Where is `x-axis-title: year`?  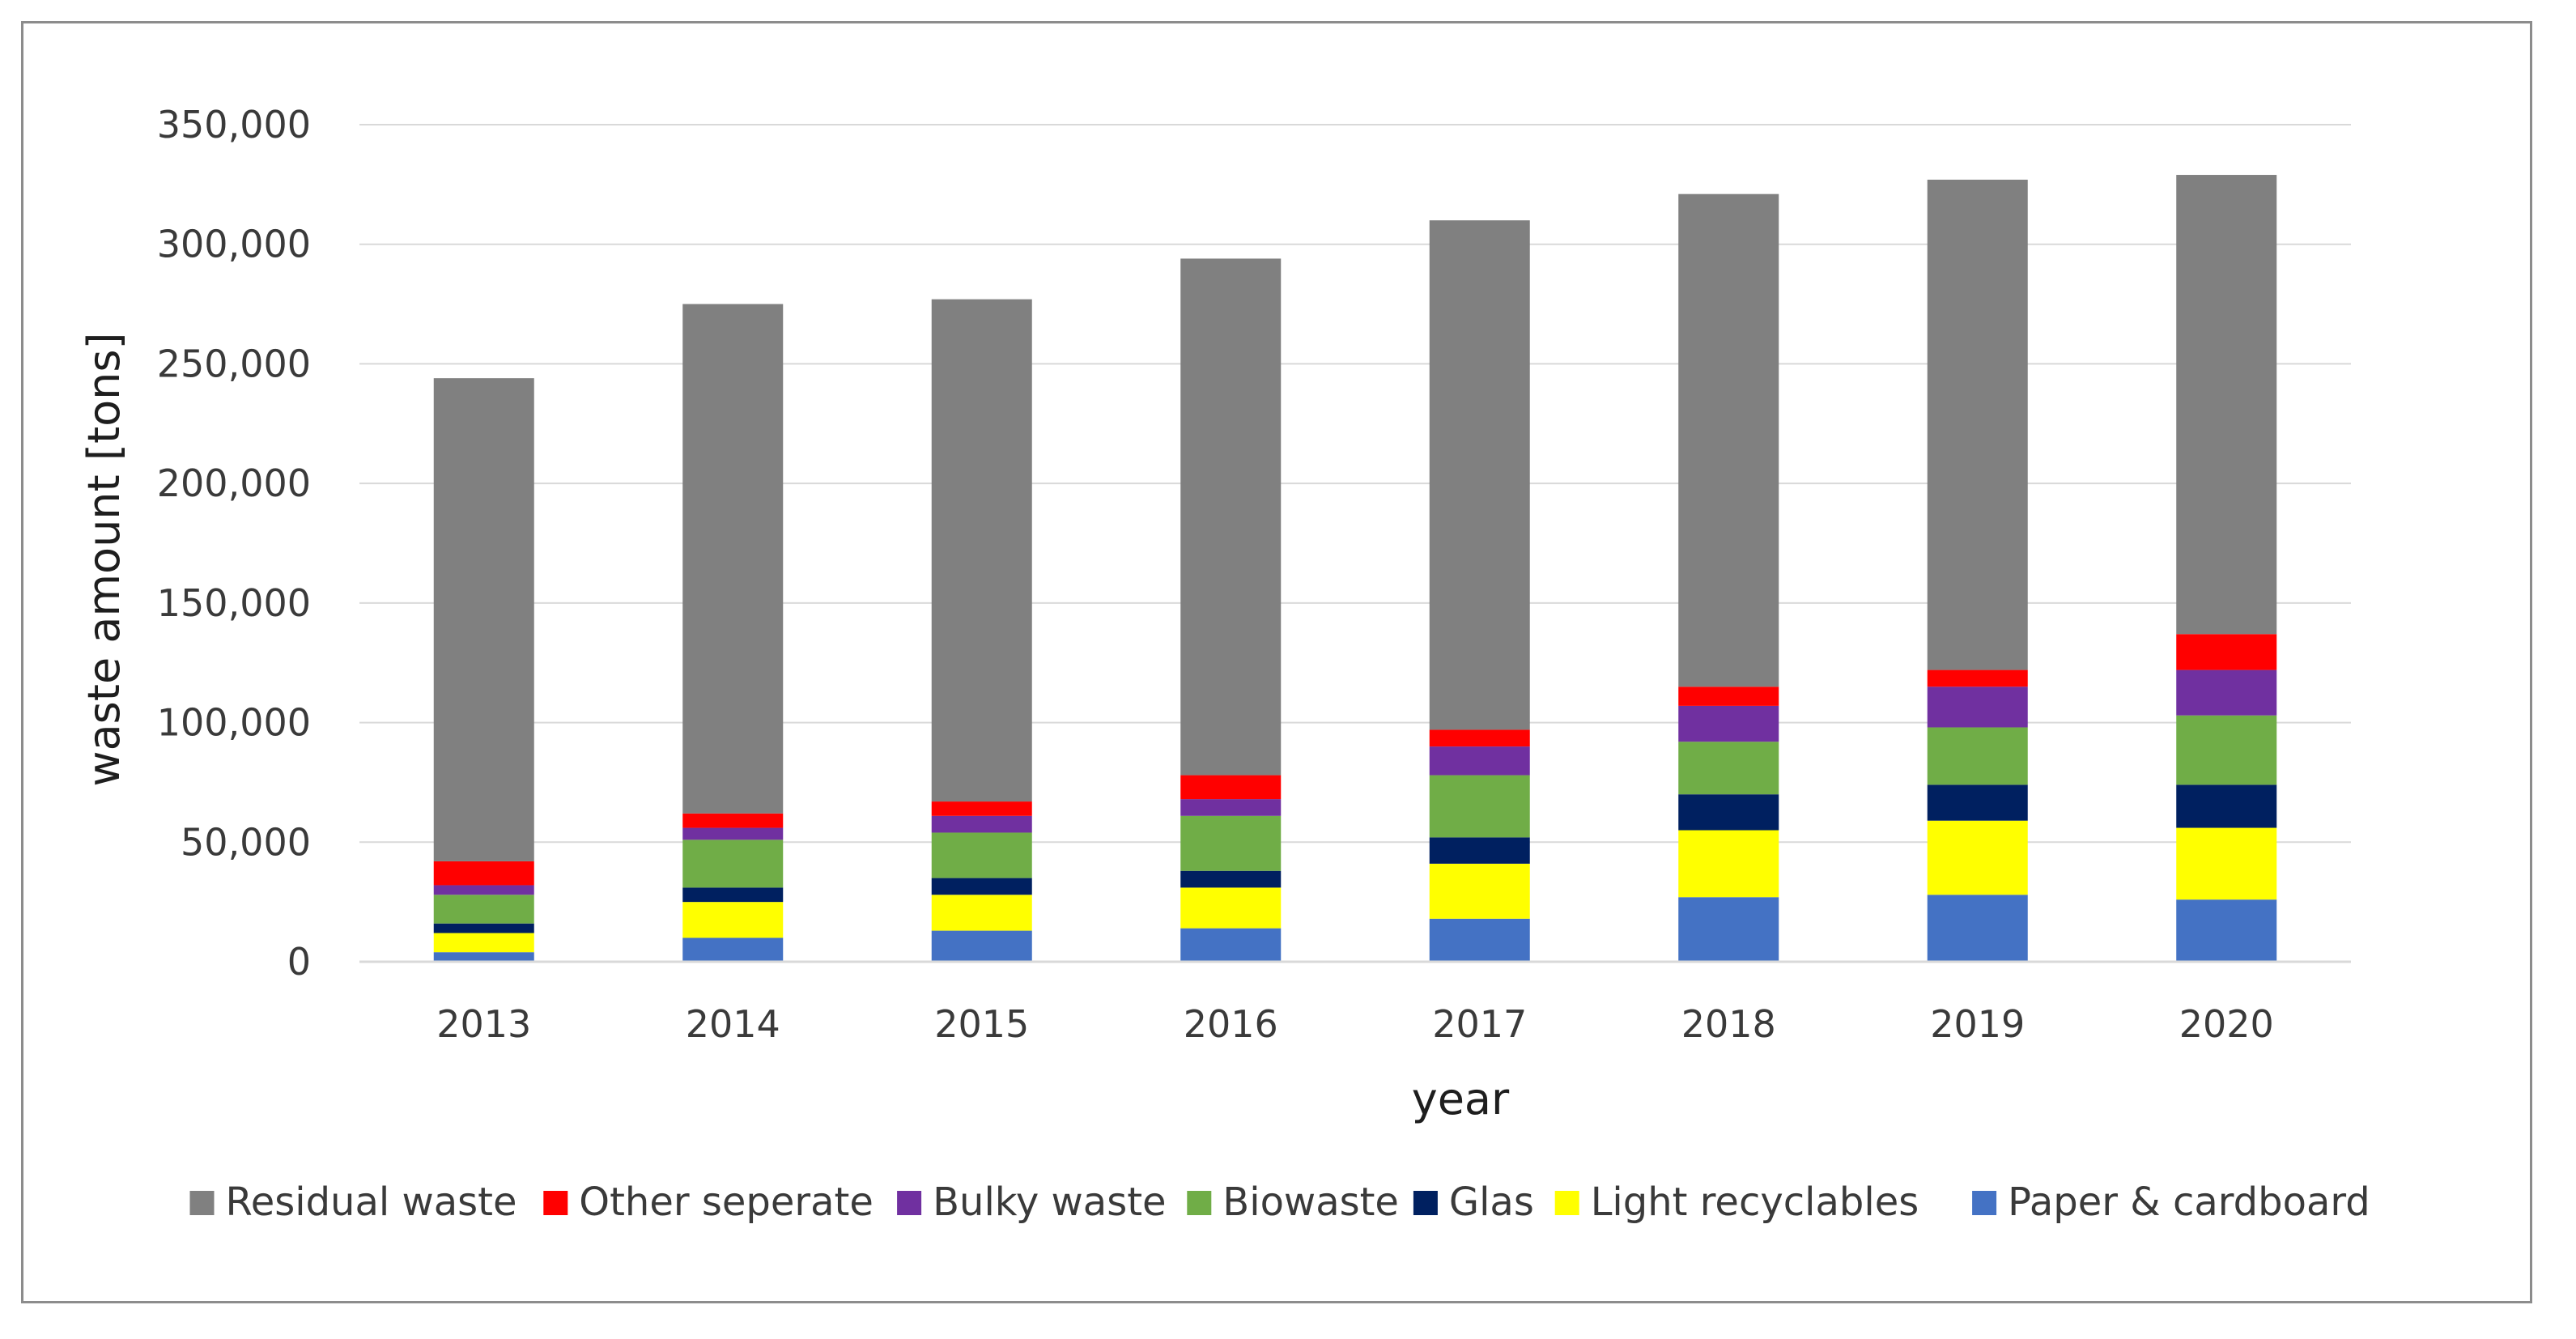 x-axis-title: year is located at coordinates (1461, 1098).